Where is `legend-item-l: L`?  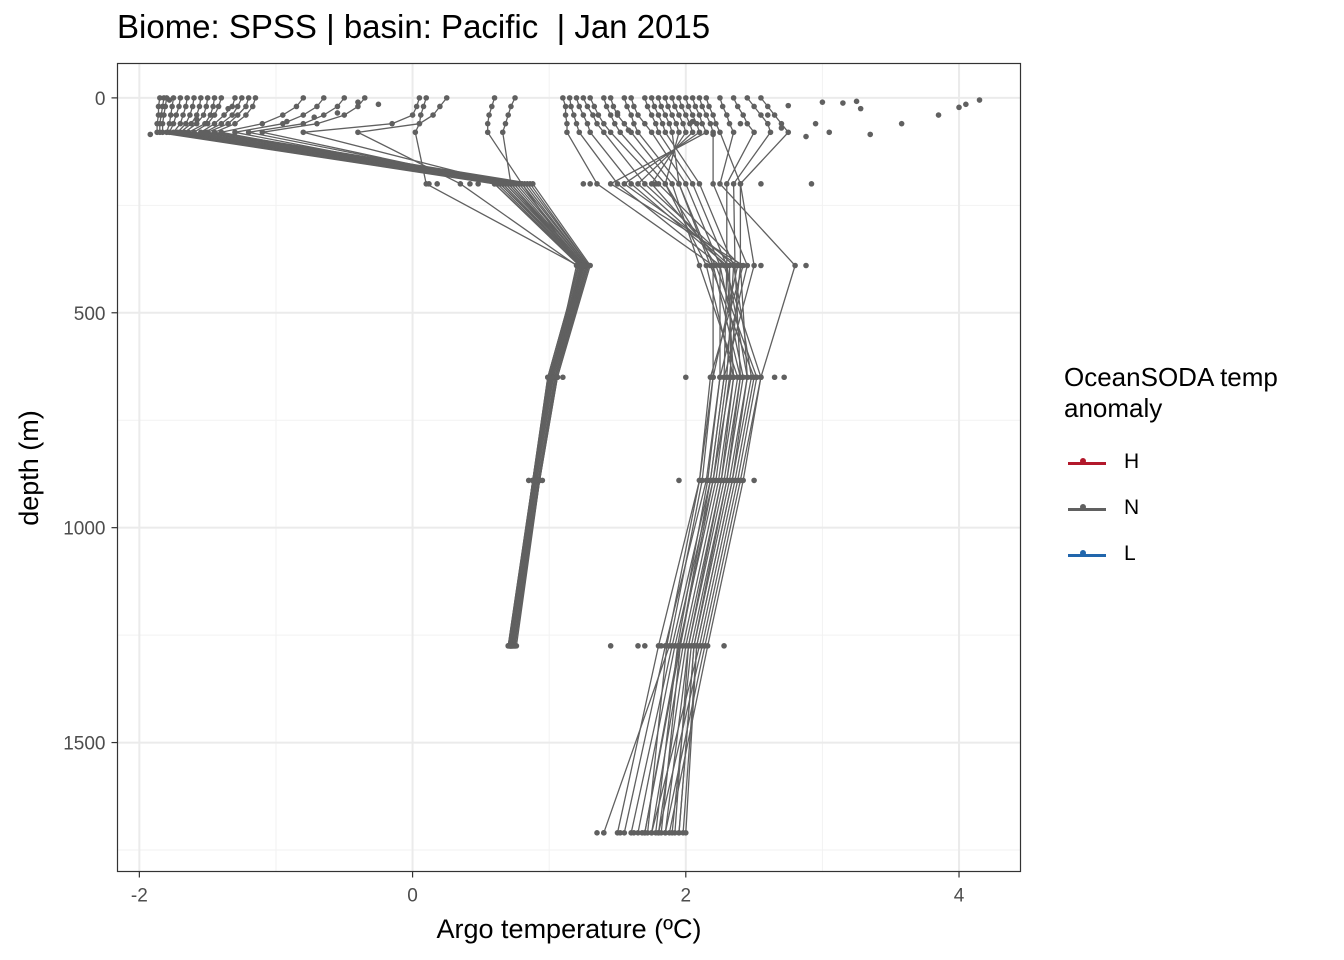
legend-item-l: L is located at coordinates (1199, 563).